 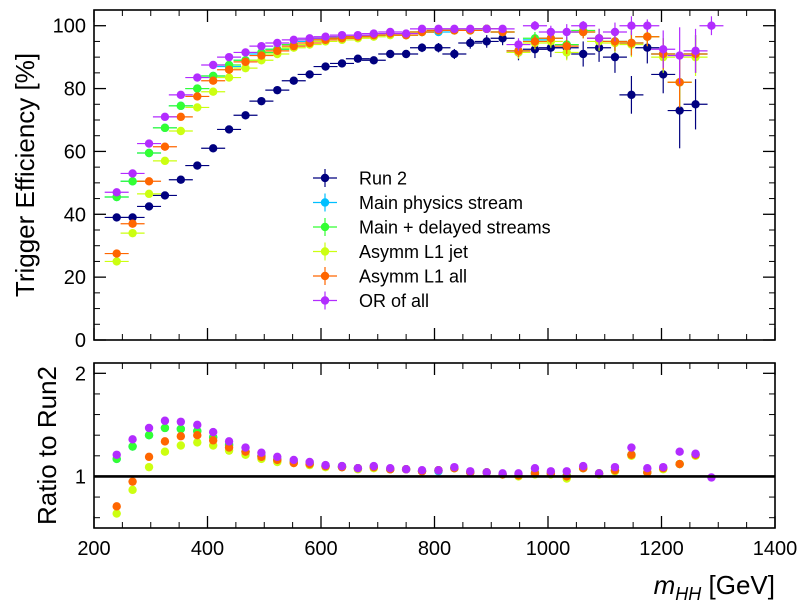 I want to click on legend-item: Run 2, so click(x=360, y=179).